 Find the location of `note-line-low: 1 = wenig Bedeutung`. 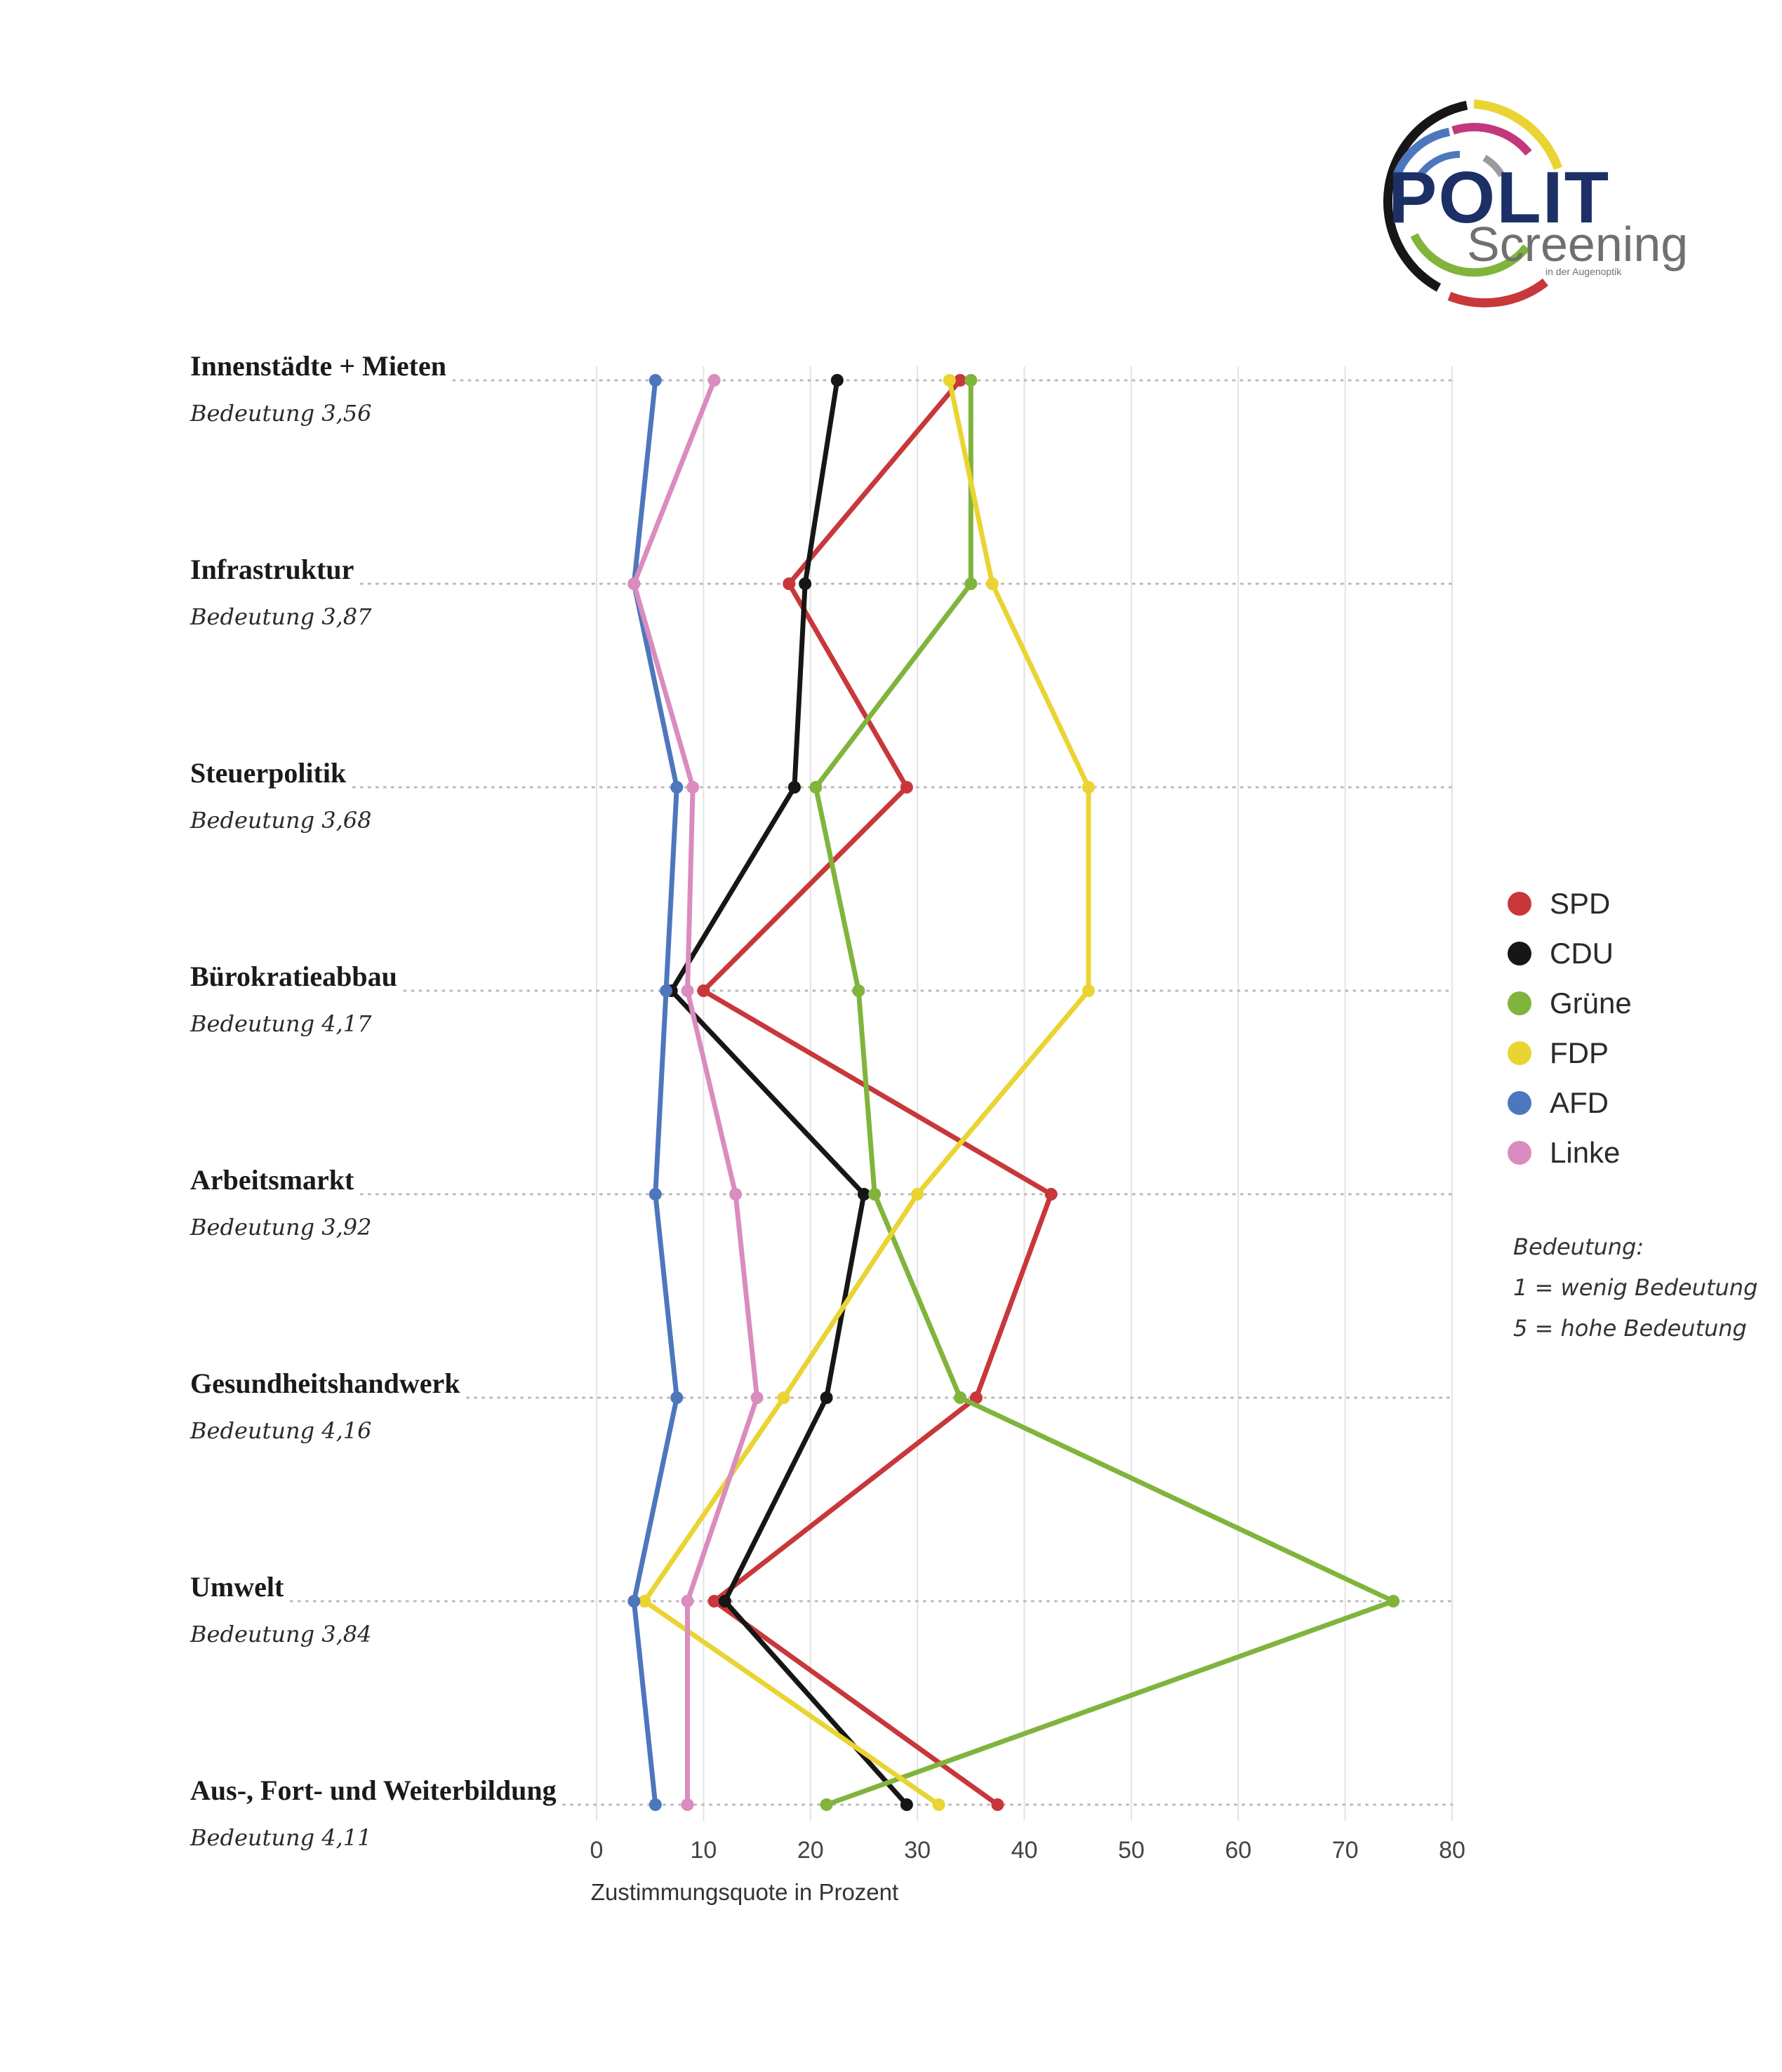

note-line-low: 1 = wenig Bedeutung is located at coordinates (1635, 1287).